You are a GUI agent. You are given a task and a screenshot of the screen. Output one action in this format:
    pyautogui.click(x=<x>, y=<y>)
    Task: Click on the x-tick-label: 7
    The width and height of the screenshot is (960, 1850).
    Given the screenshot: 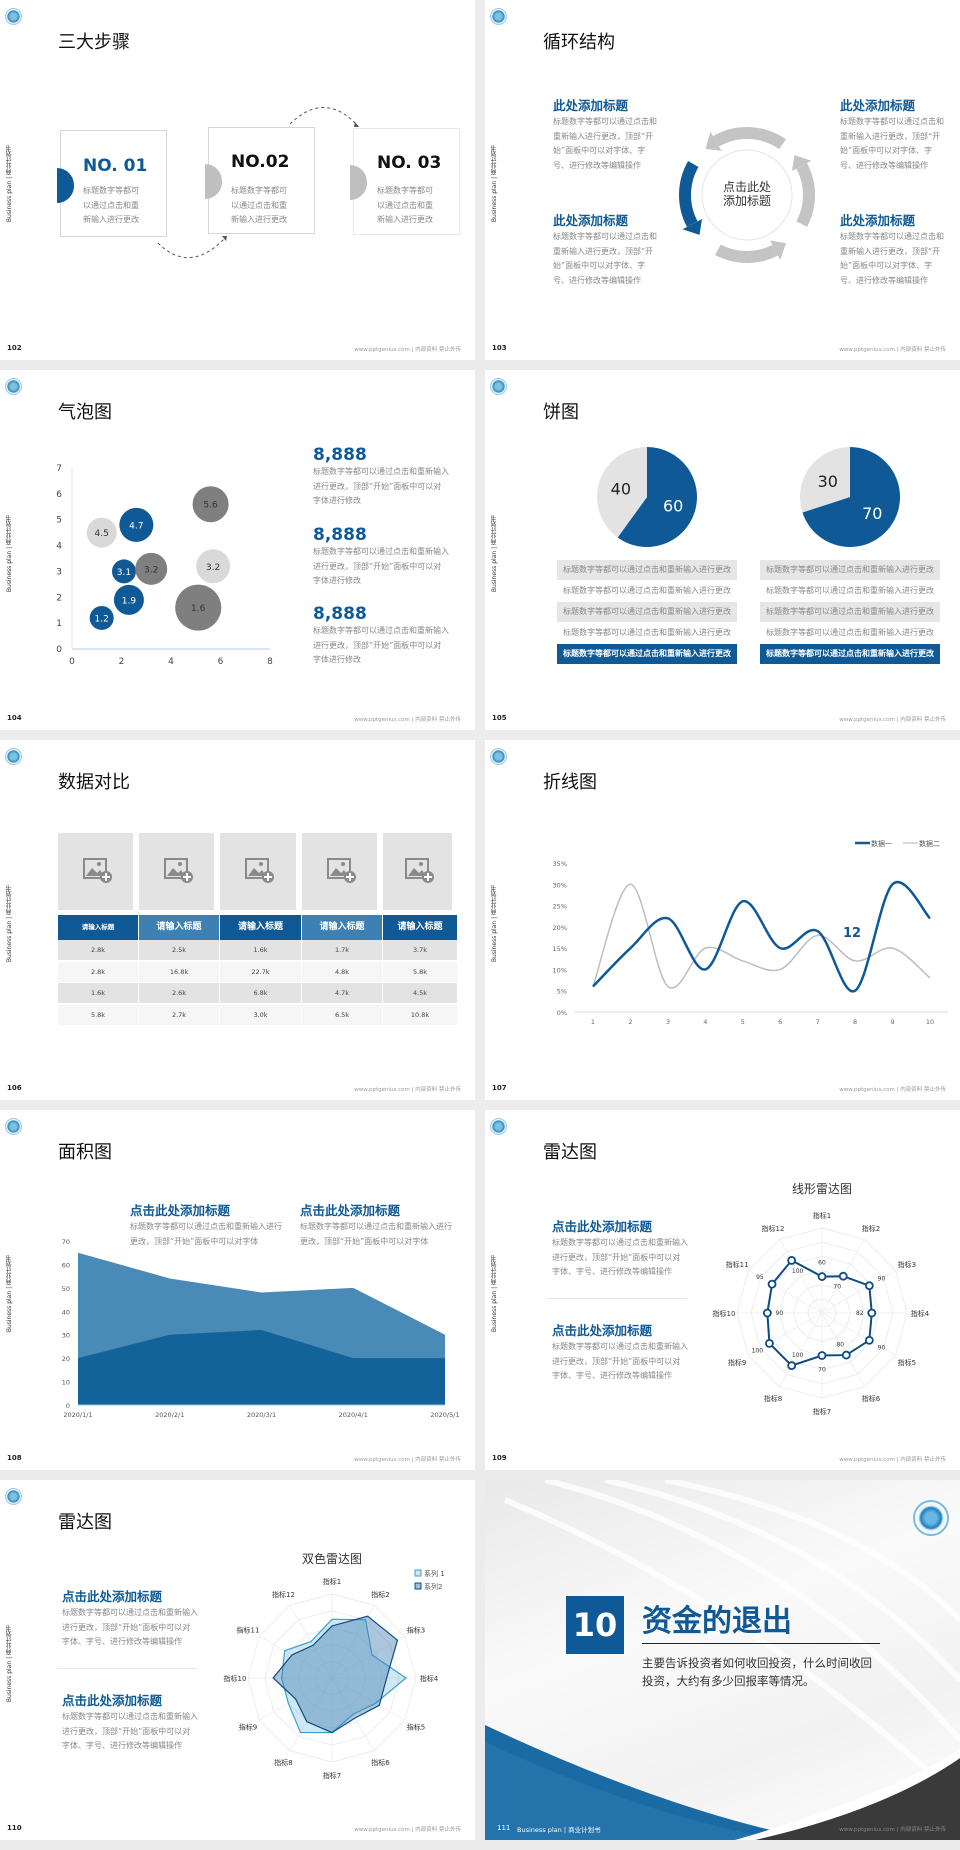 What is the action you would take?
    pyautogui.click(x=818, y=1022)
    